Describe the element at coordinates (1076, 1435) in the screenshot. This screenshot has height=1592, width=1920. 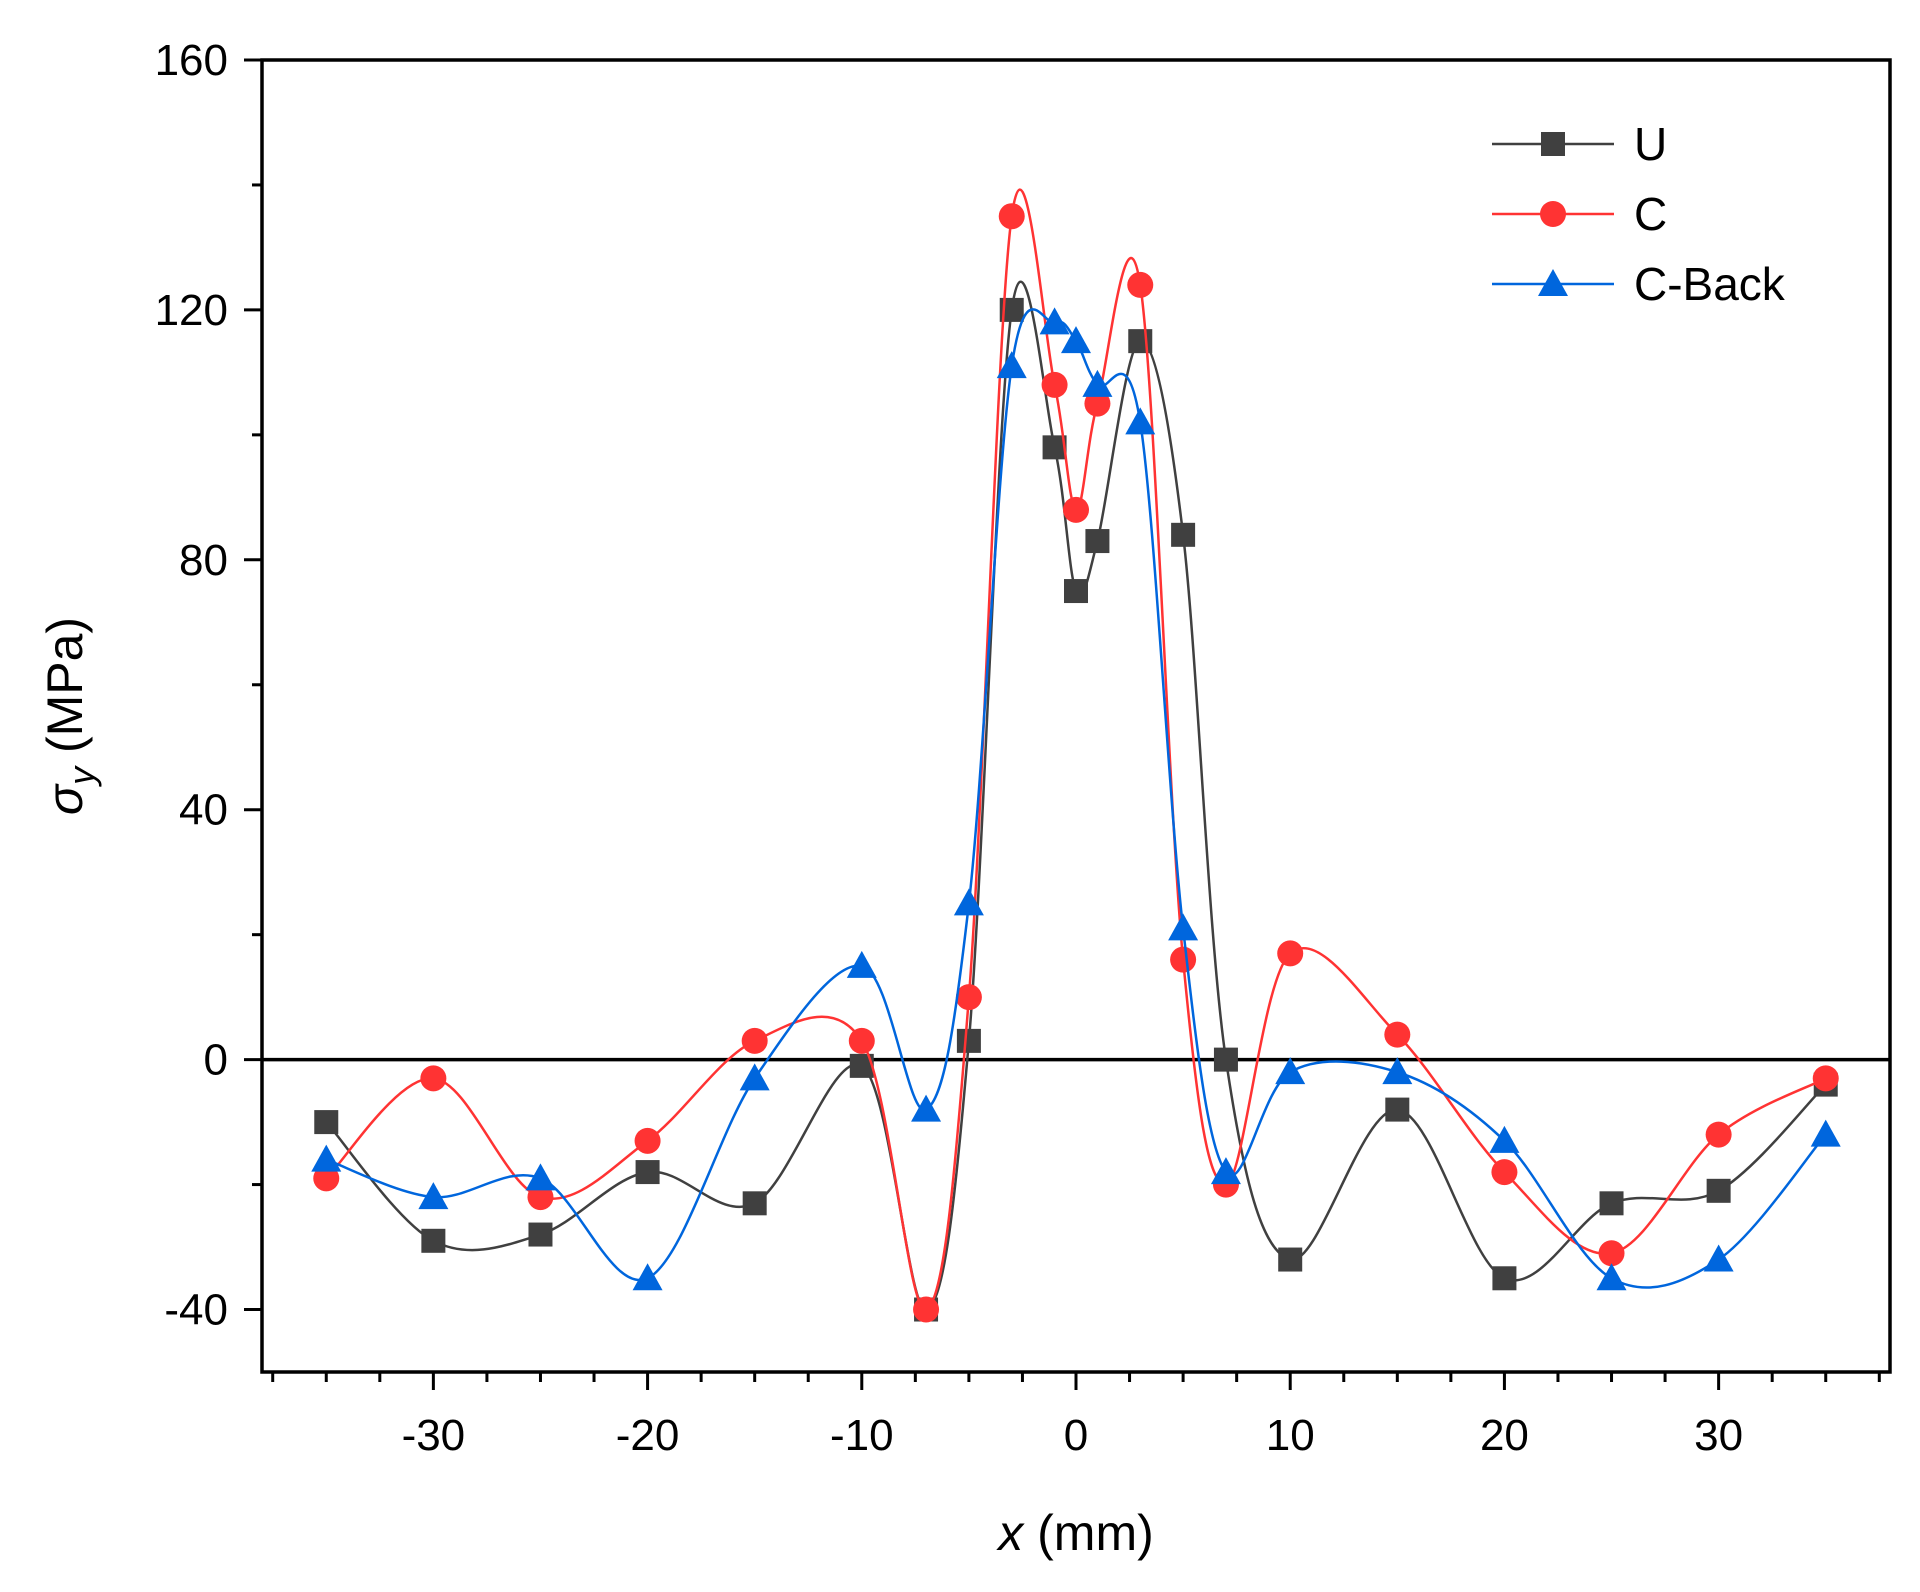
I see `x-tick-label: 0` at that location.